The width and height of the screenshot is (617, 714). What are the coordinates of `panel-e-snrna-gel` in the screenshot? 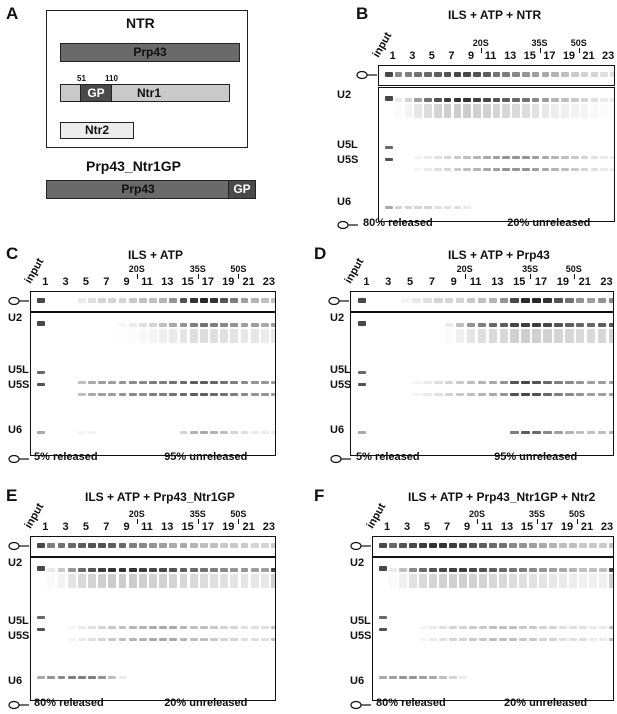 It's located at (153, 629).